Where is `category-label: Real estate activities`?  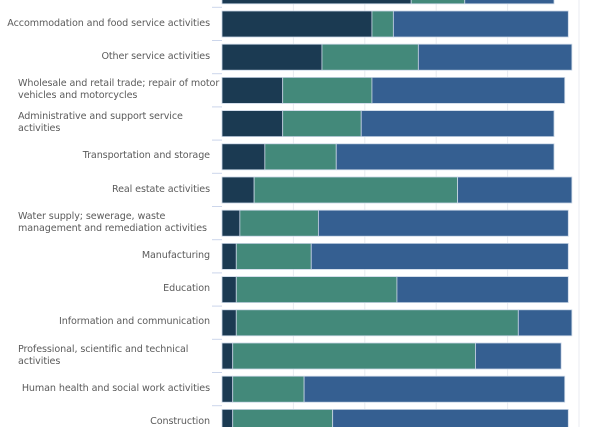 category-label: Real estate activities is located at coordinates (161, 190).